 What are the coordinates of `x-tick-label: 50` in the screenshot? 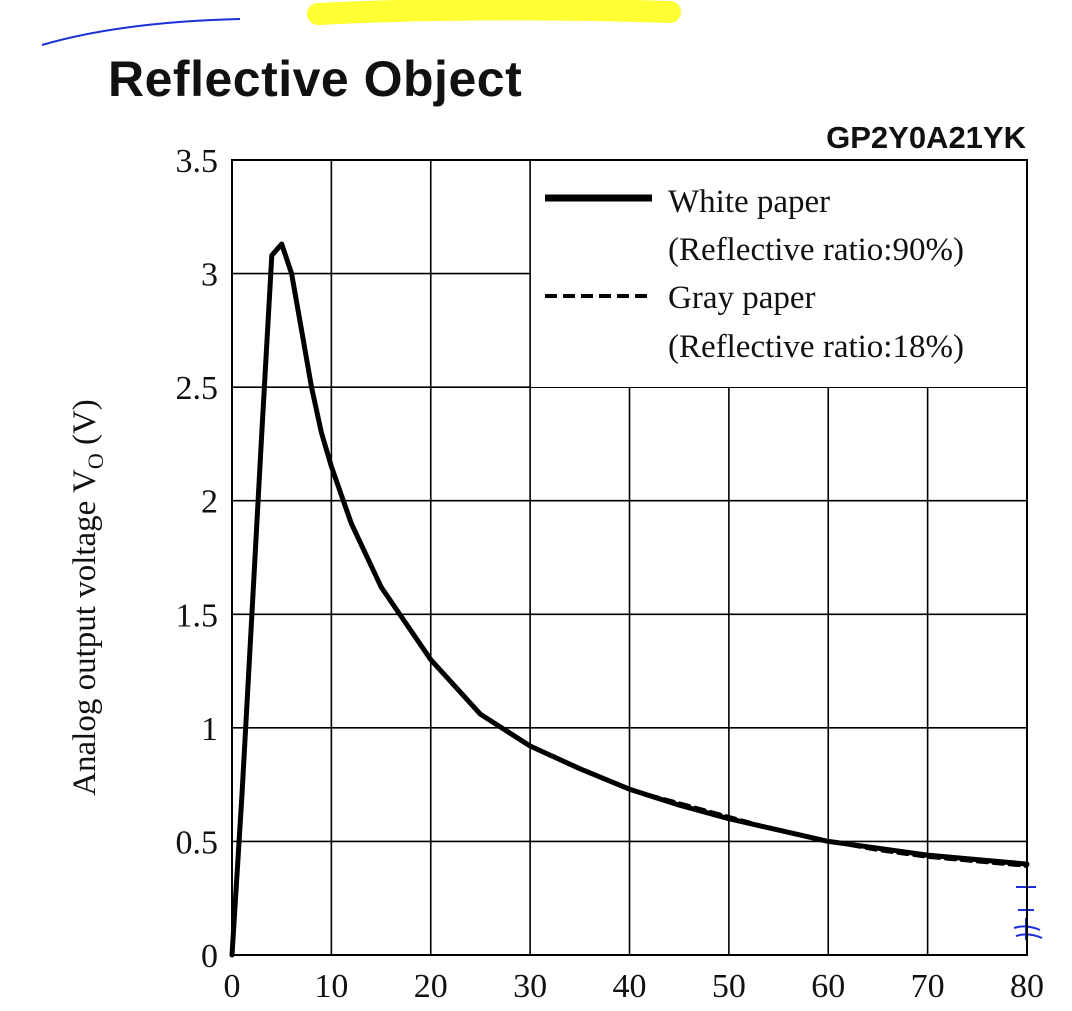 It's located at (729, 986).